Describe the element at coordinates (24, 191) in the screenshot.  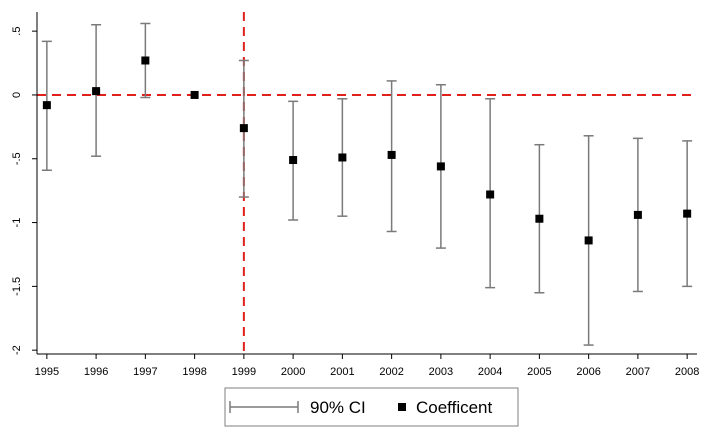
I see `y-axis-ticks: .5 0 -.5 -1 -1.5 -2` at that location.